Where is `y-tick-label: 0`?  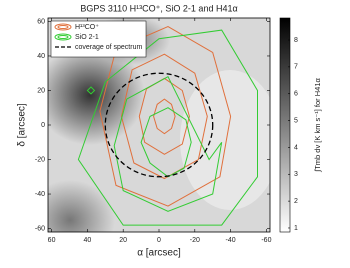 y-tick-label: 0 is located at coordinates (43, 125).